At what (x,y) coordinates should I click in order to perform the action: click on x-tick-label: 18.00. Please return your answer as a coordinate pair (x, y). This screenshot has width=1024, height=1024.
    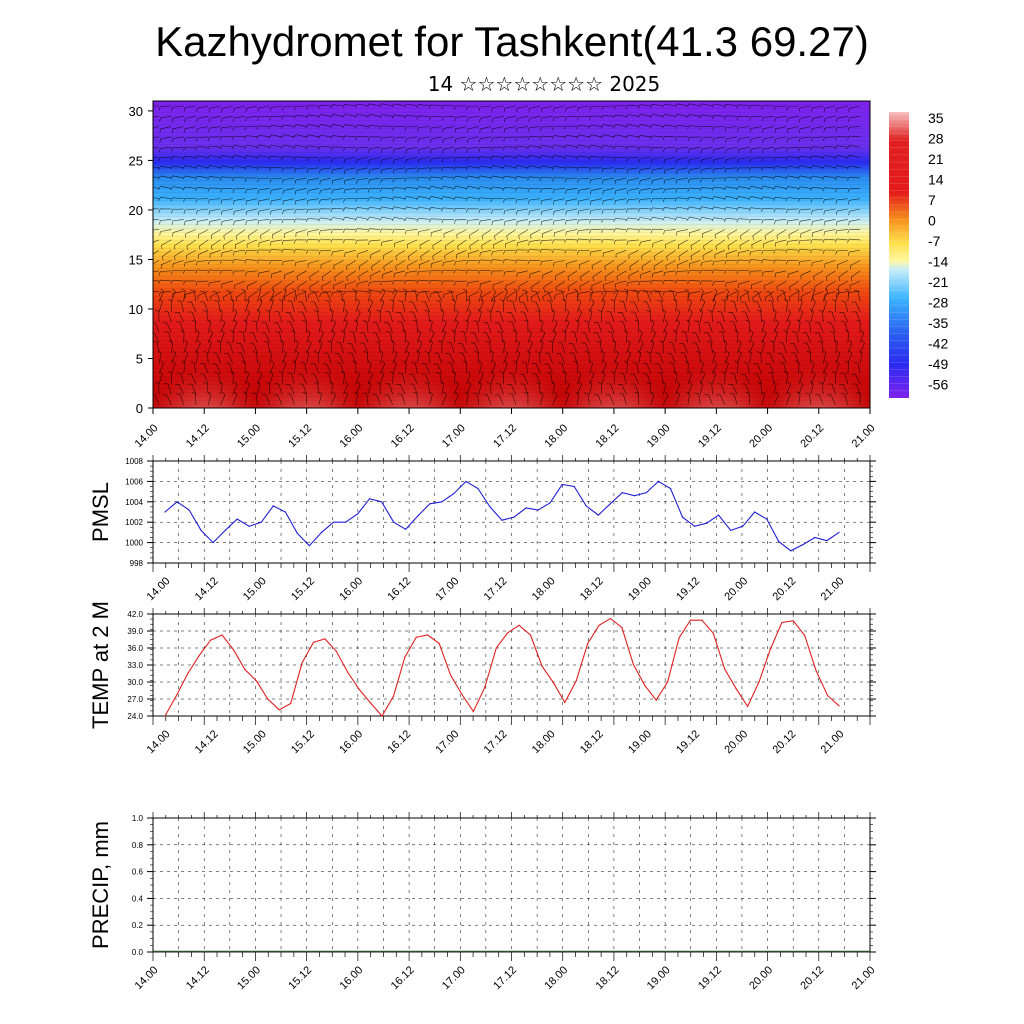
    Looking at the image, I should click on (556, 978).